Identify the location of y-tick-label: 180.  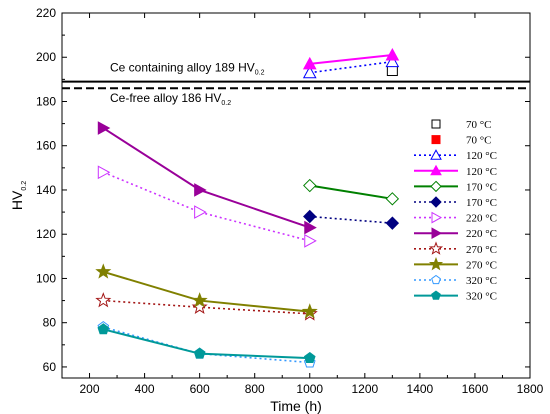
(46, 101).